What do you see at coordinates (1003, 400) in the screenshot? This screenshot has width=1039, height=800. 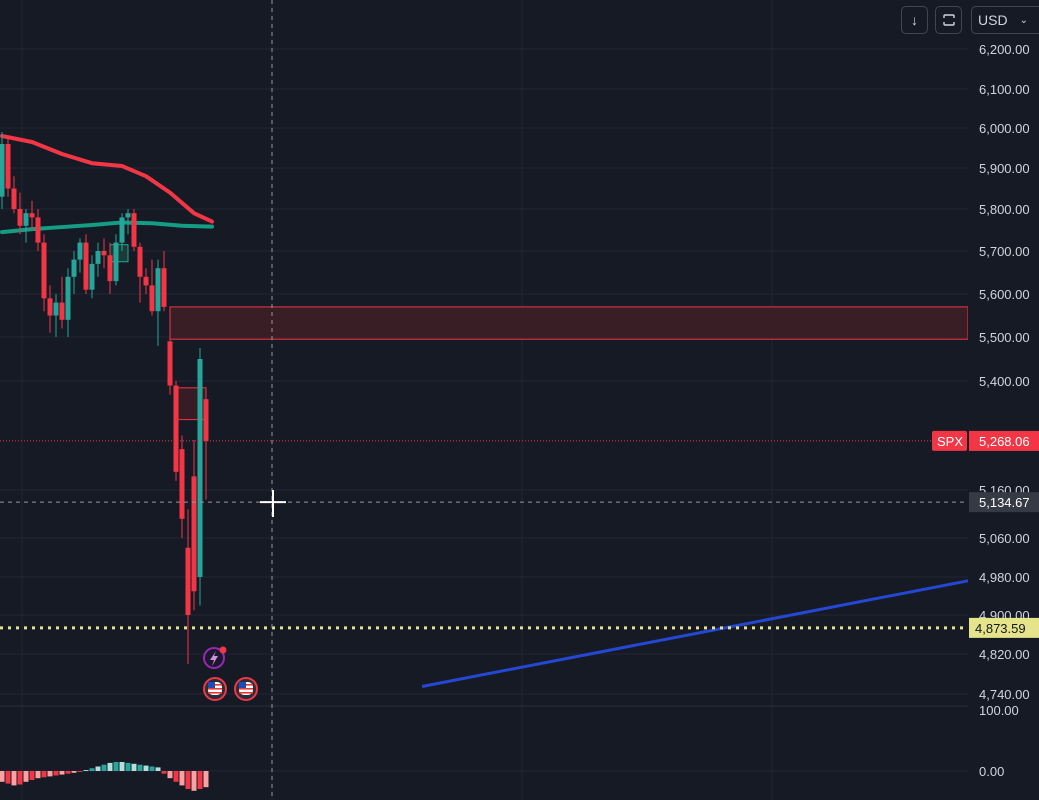 I see `price-axis-bg` at bounding box center [1003, 400].